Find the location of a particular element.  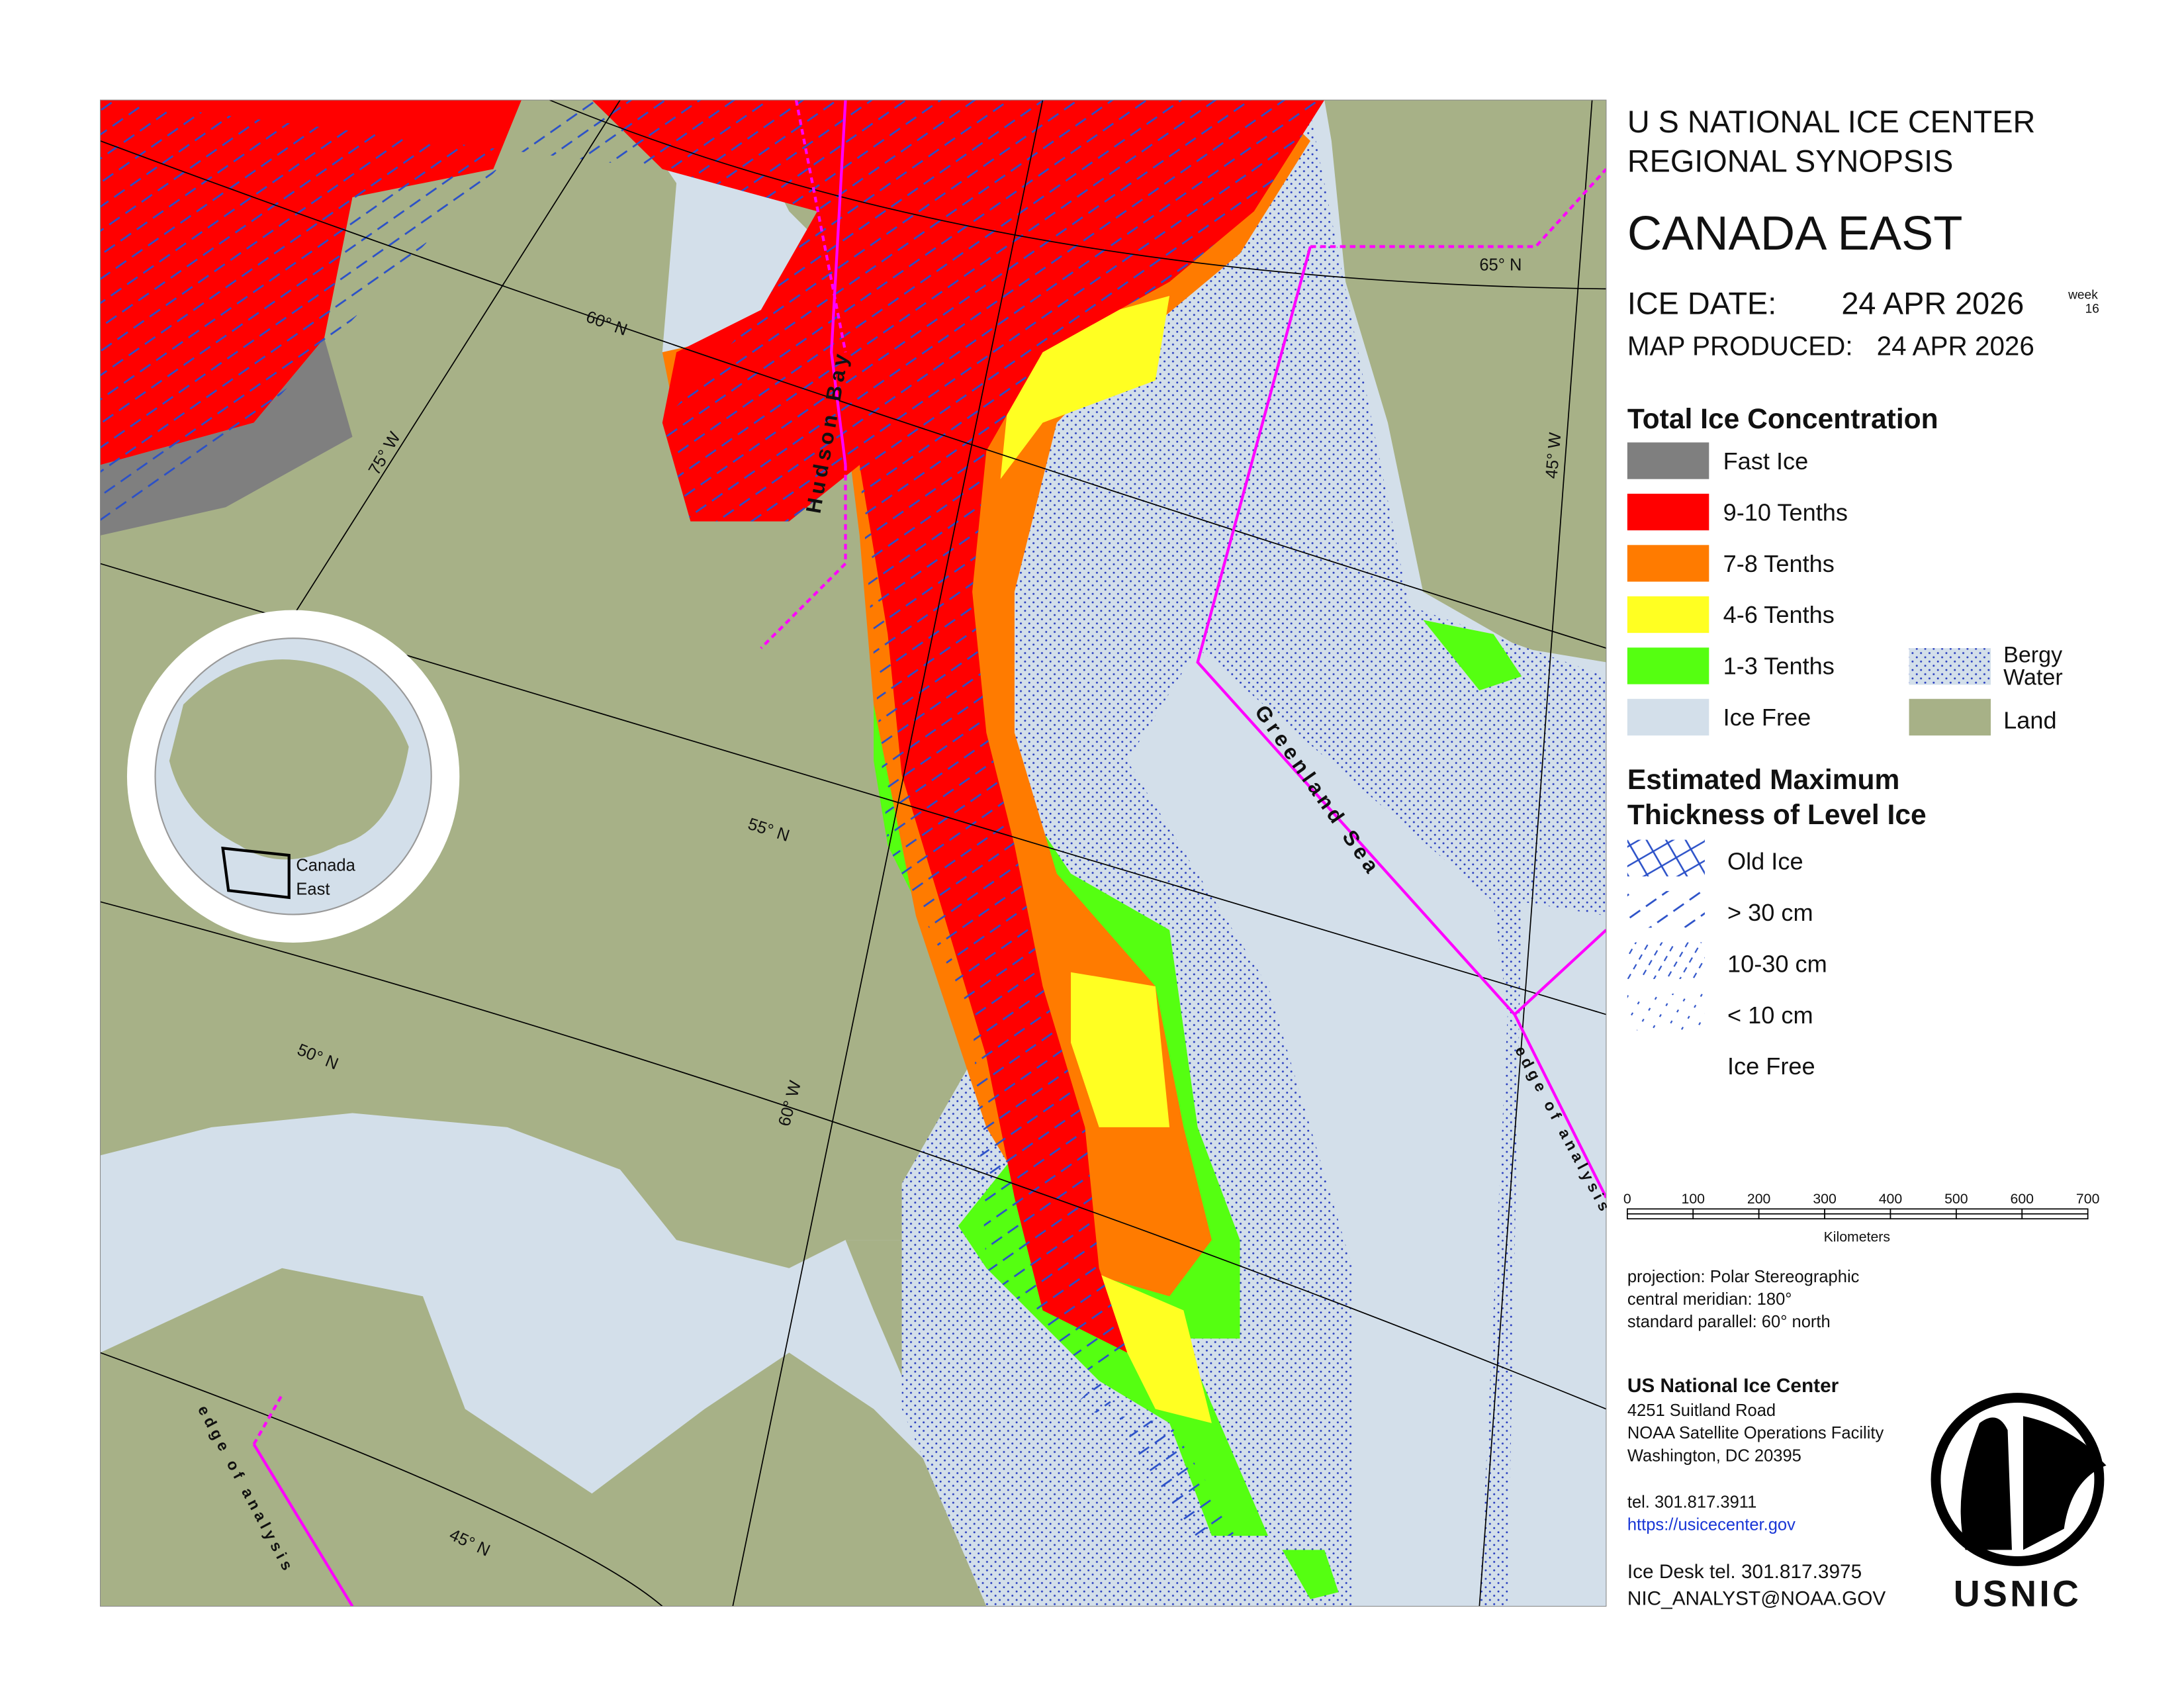

ice-date-label: ICE DATE: is located at coordinates (1701, 304).